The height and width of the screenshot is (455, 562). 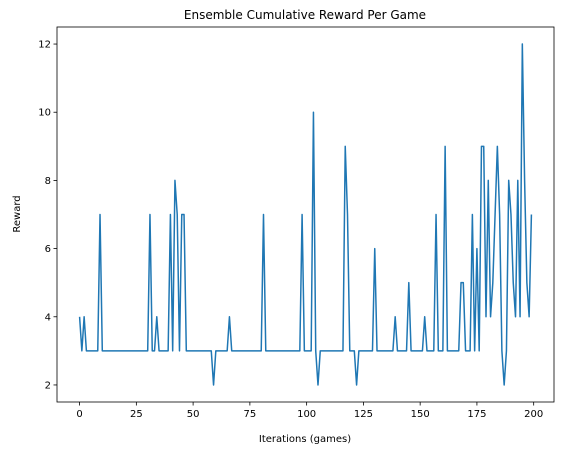 I want to click on x-axis-label: Iterations (games), so click(x=305, y=439).